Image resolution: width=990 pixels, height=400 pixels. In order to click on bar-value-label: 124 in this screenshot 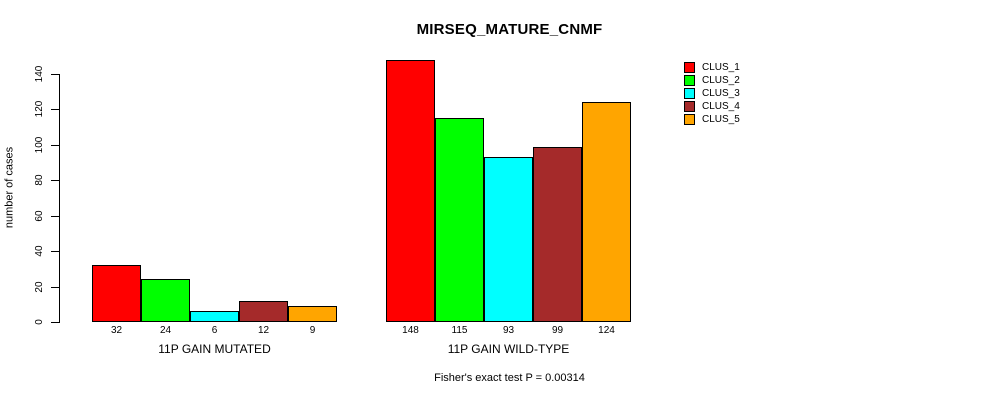, I will do `click(606, 330)`.